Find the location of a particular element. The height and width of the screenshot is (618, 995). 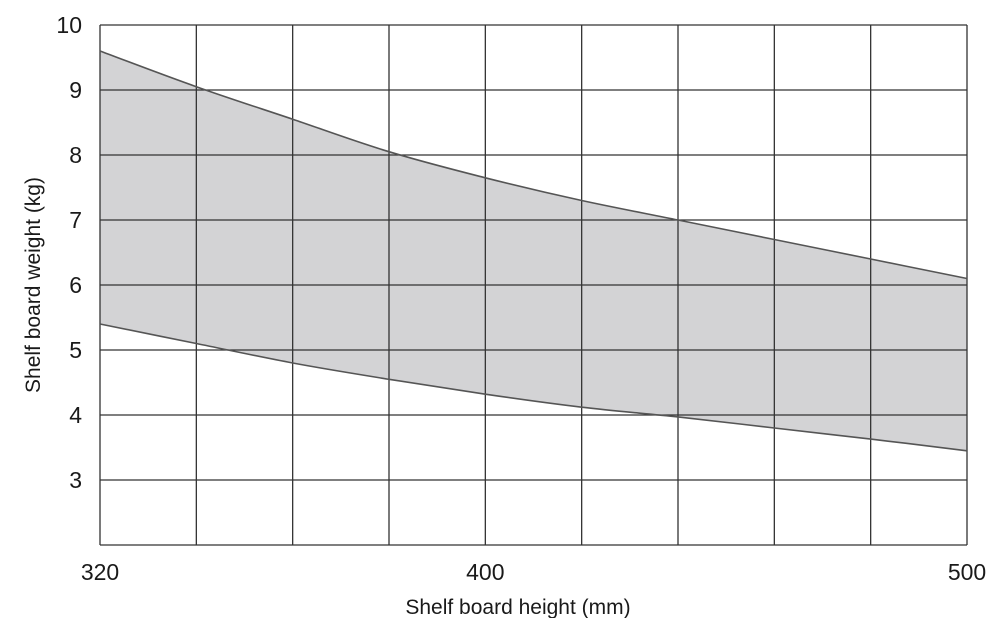

y-tick-label: 10 is located at coordinates (69, 25).